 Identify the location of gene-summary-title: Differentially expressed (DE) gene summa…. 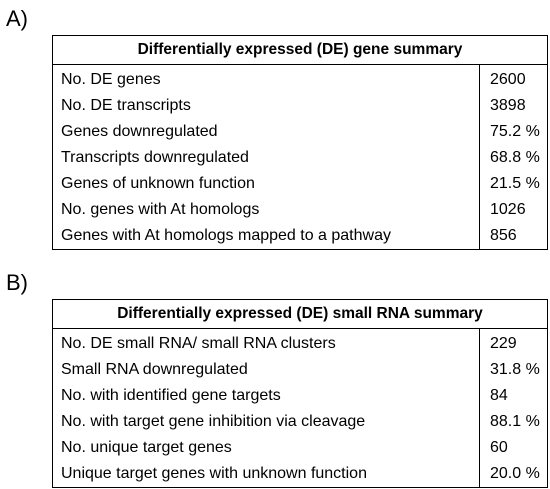
(300, 50).